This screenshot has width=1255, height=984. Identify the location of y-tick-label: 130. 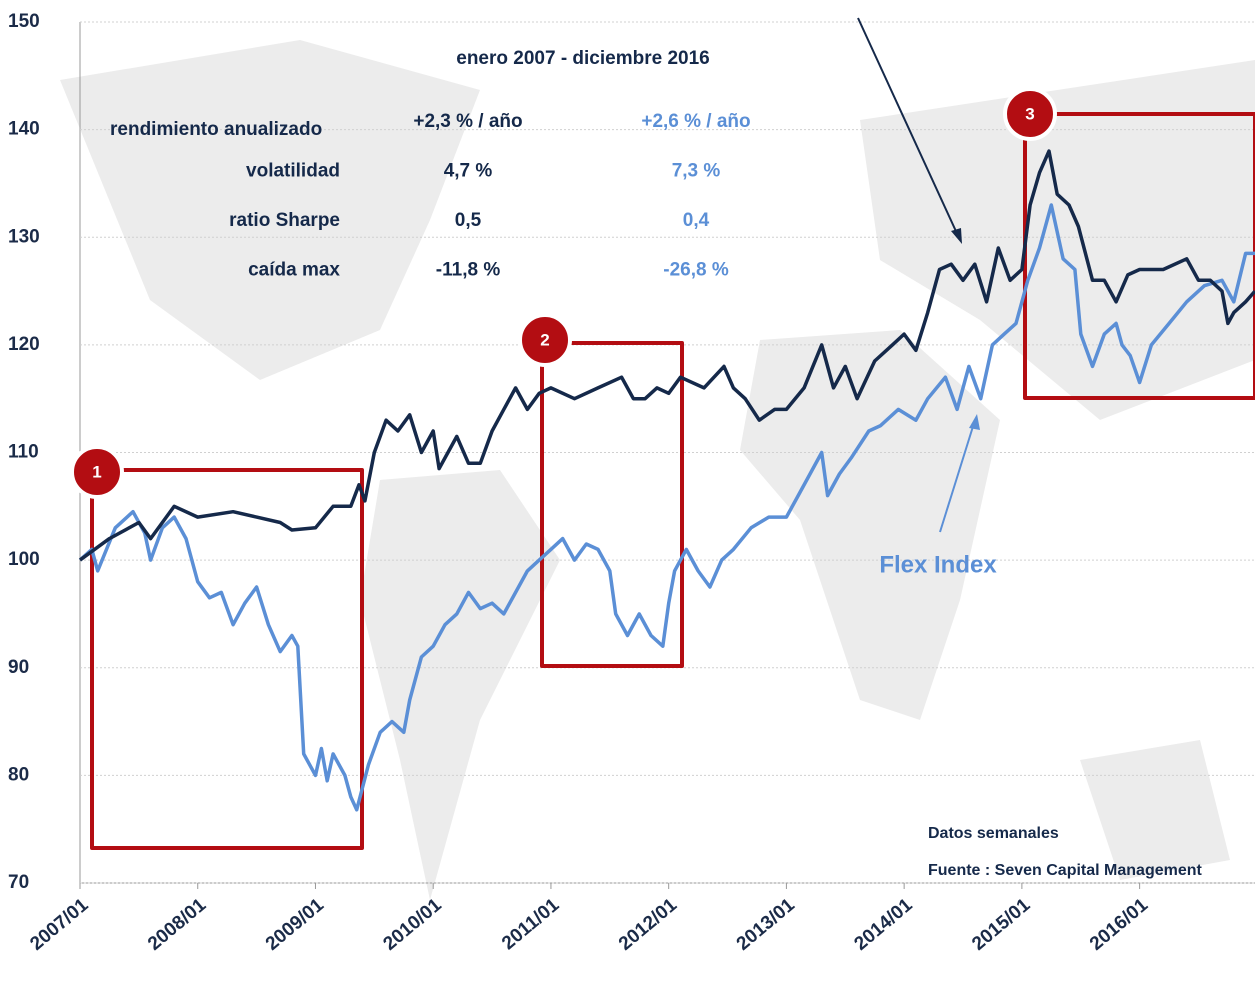
(24, 236).